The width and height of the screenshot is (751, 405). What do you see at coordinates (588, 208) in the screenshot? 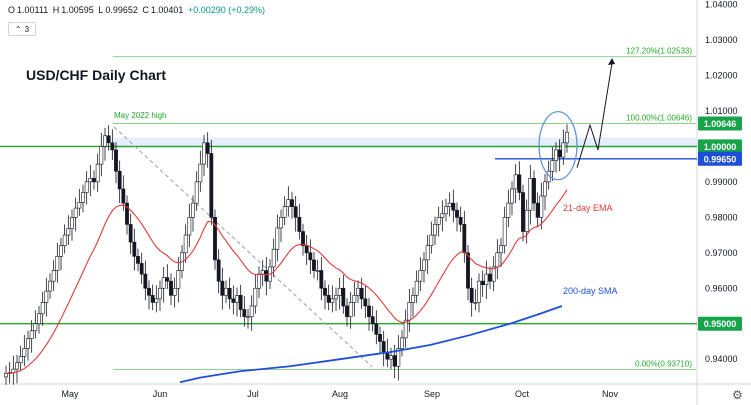
I see `ema-annotation: 21-day EMA` at bounding box center [588, 208].